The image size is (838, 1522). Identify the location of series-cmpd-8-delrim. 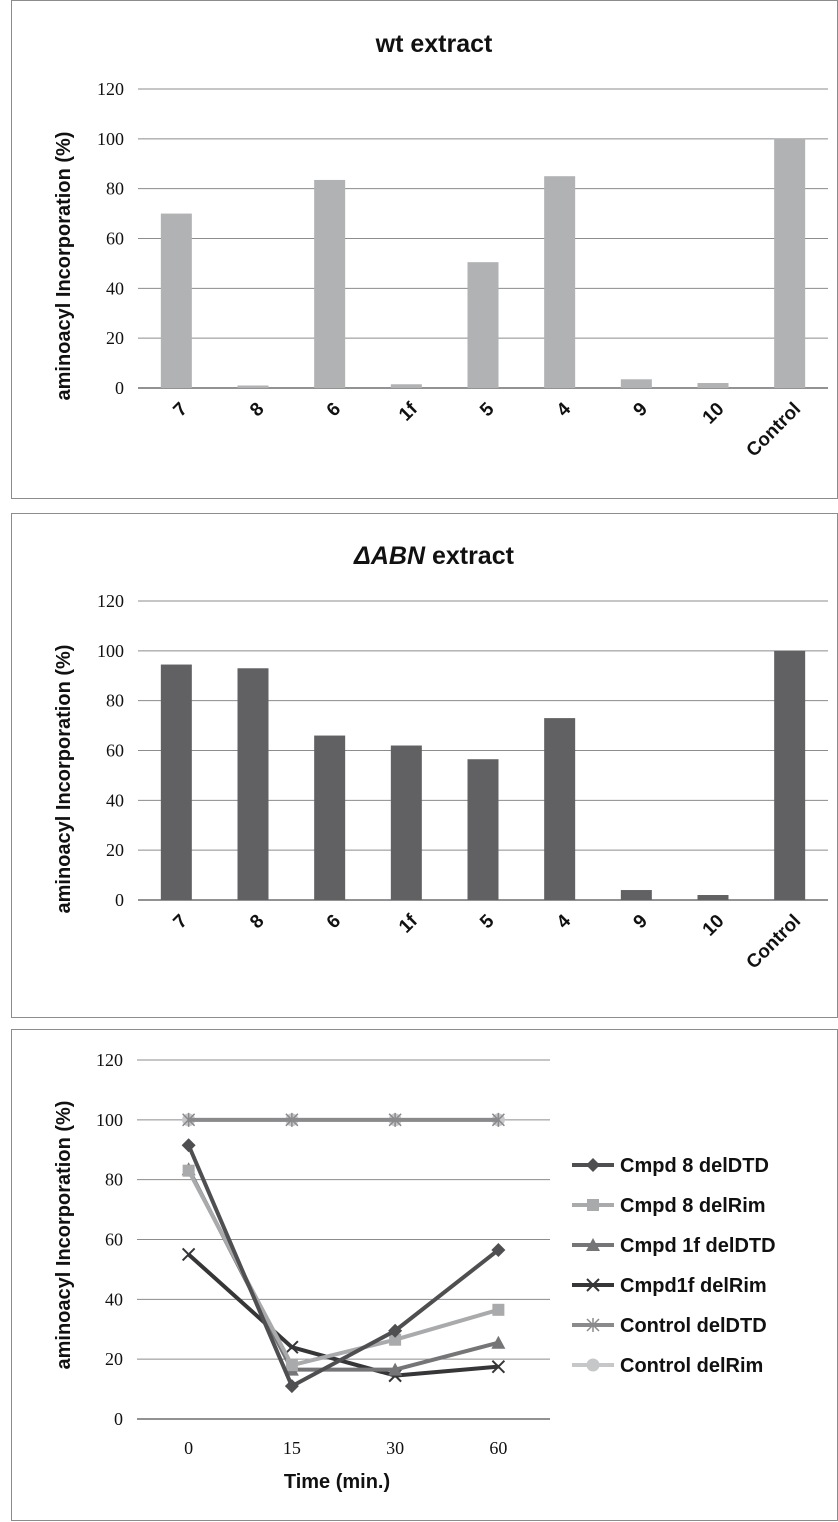
(343, 1268).